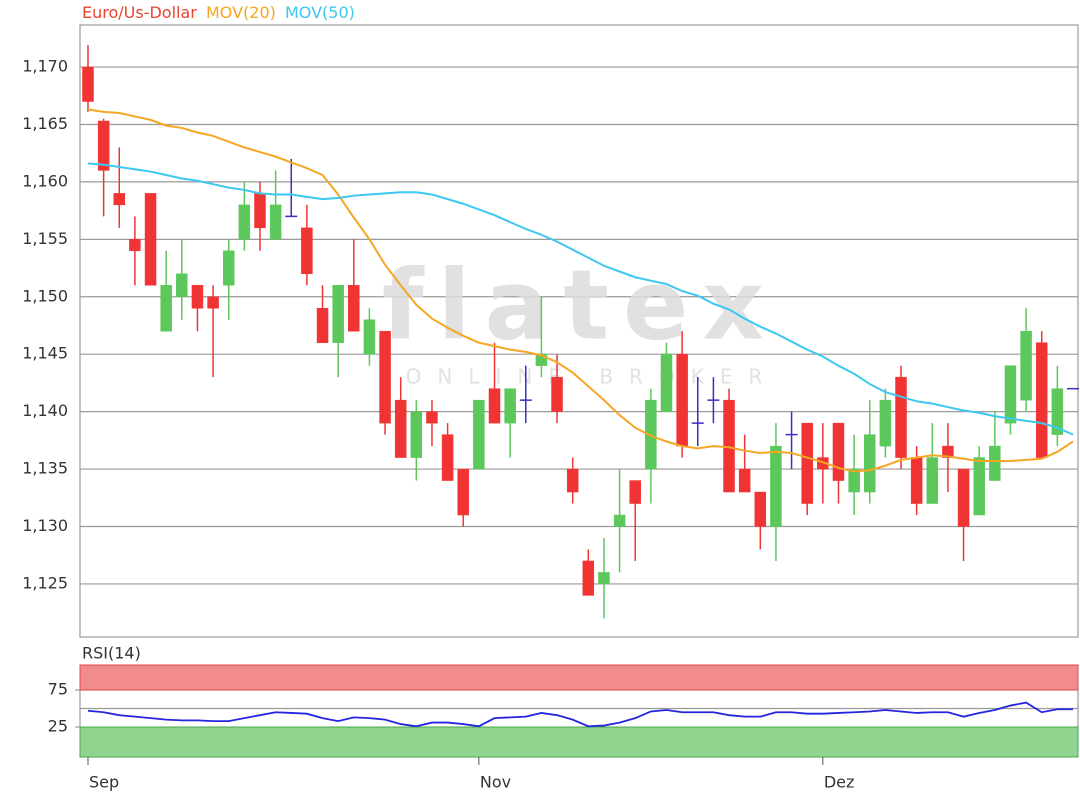 The image size is (1080, 800). Describe the element at coordinates (592, 377) in the screenshot. I see `watermark-tagline: ONLINE BROKER` at that location.